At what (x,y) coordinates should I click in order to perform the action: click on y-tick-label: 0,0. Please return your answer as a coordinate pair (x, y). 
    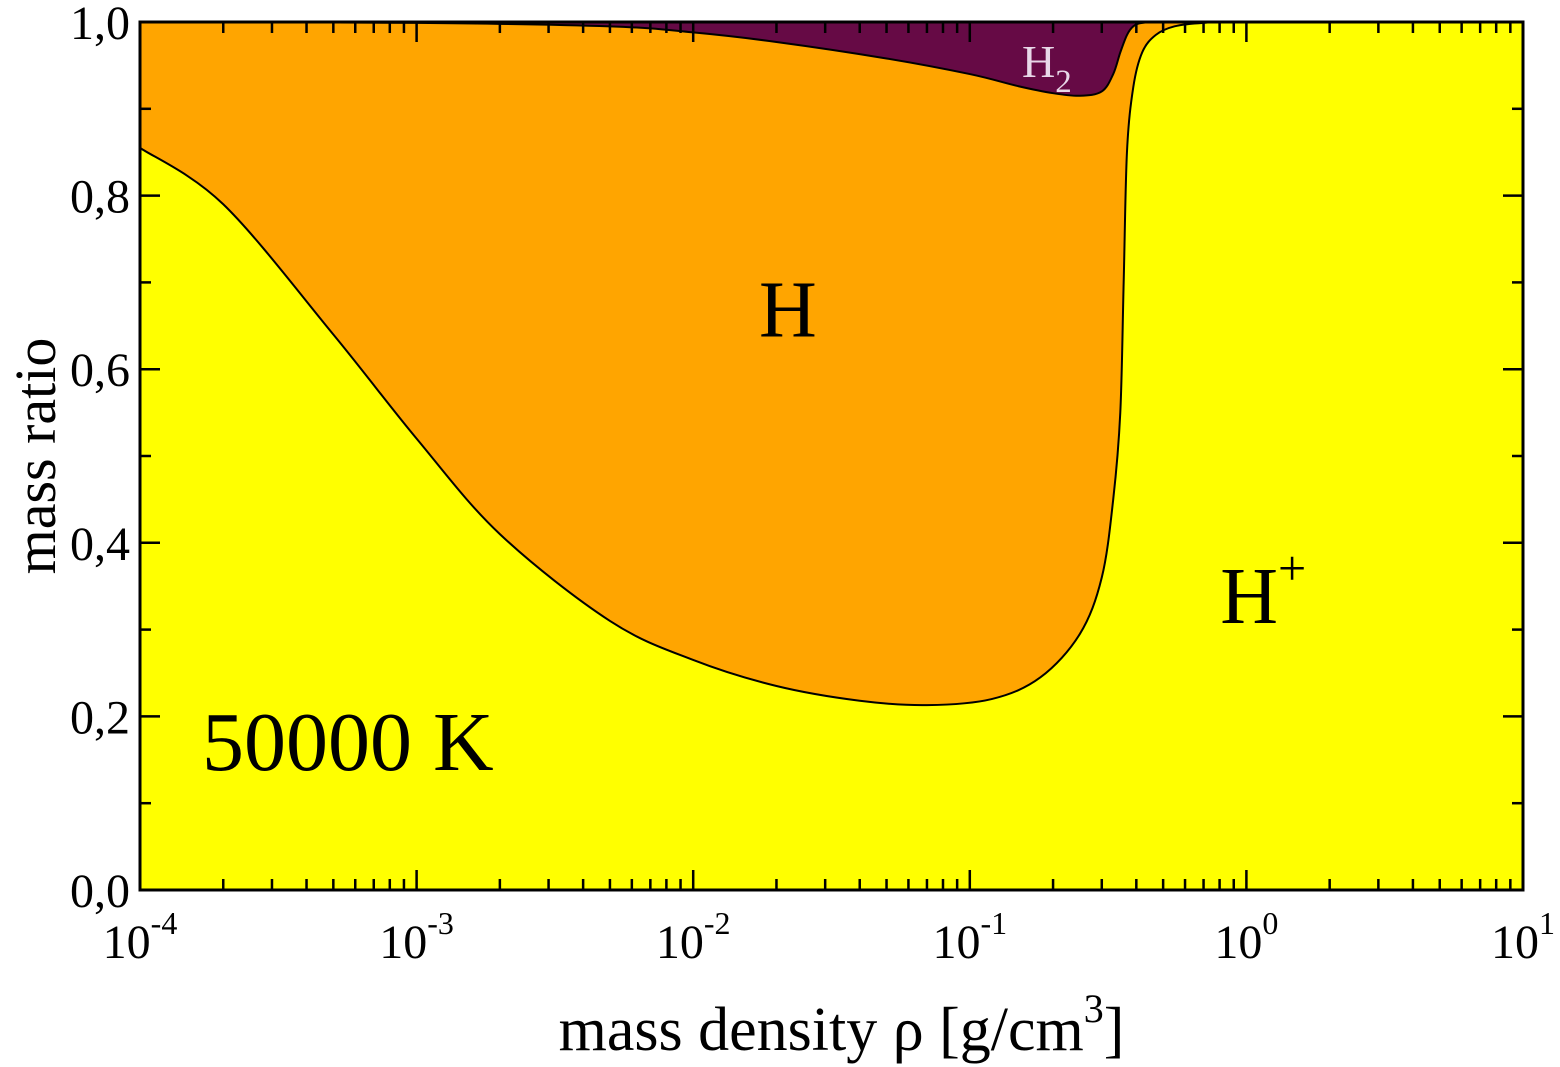
    Looking at the image, I should click on (100, 891).